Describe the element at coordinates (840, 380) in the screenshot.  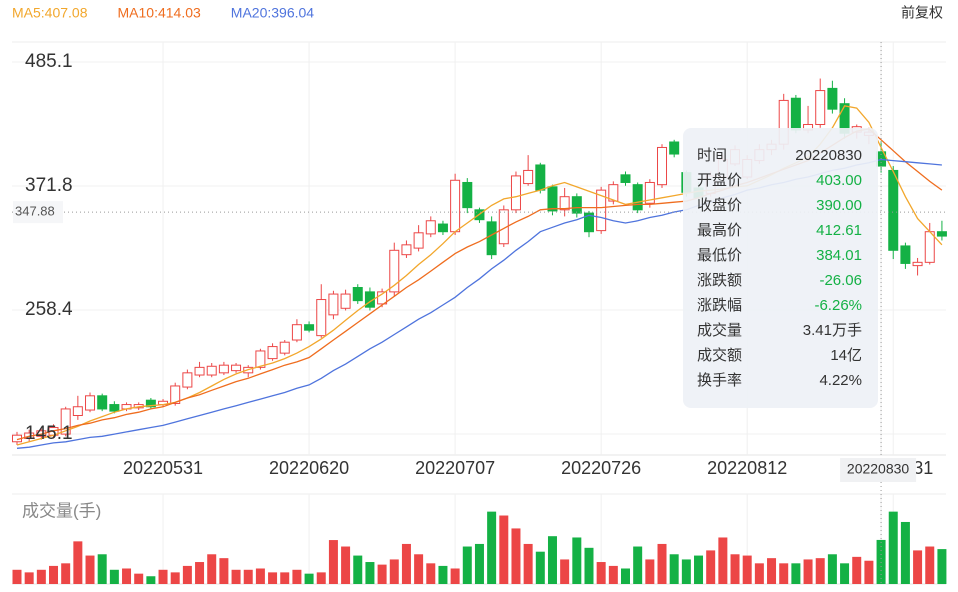
I see `tooltip-value: 4.22%` at that location.